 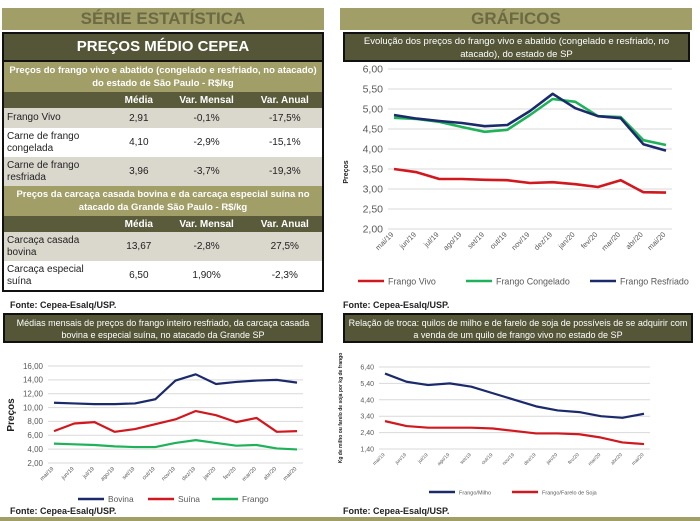 What do you see at coordinates (33, 394) in the screenshot?
I see `y-tick-label: 12,00` at bounding box center [33, 394].